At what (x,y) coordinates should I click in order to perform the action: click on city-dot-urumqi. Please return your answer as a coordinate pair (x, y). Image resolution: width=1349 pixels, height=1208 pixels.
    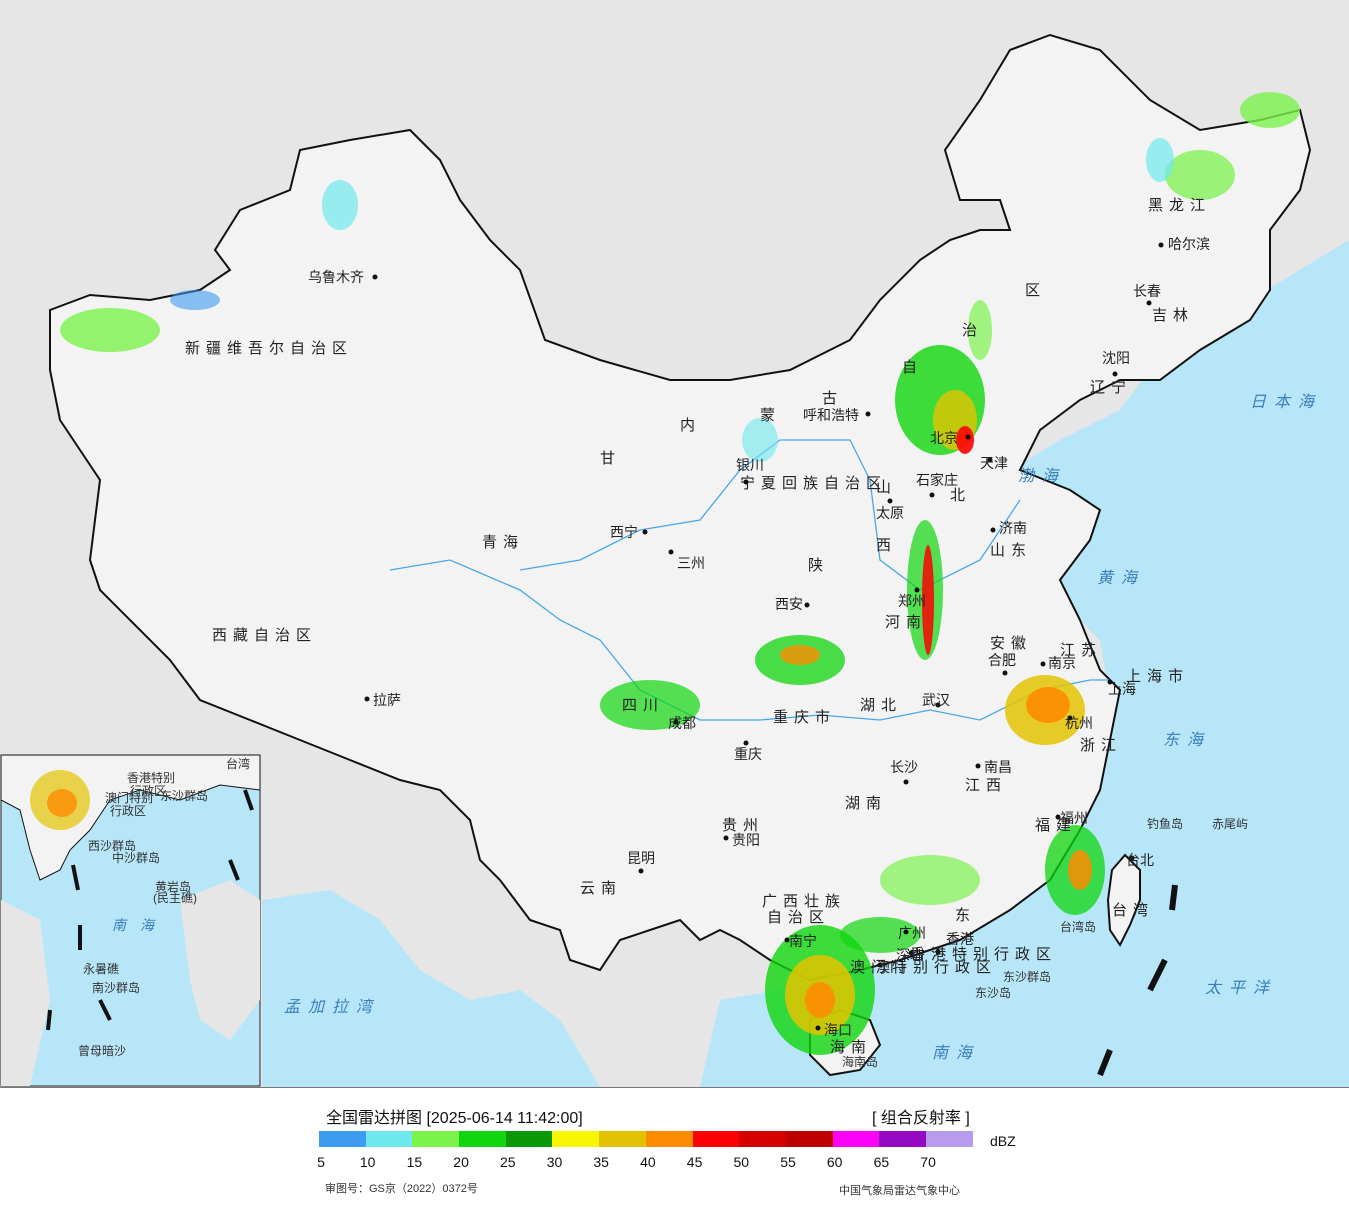
    Looking at the image, I should click on (375, 277).